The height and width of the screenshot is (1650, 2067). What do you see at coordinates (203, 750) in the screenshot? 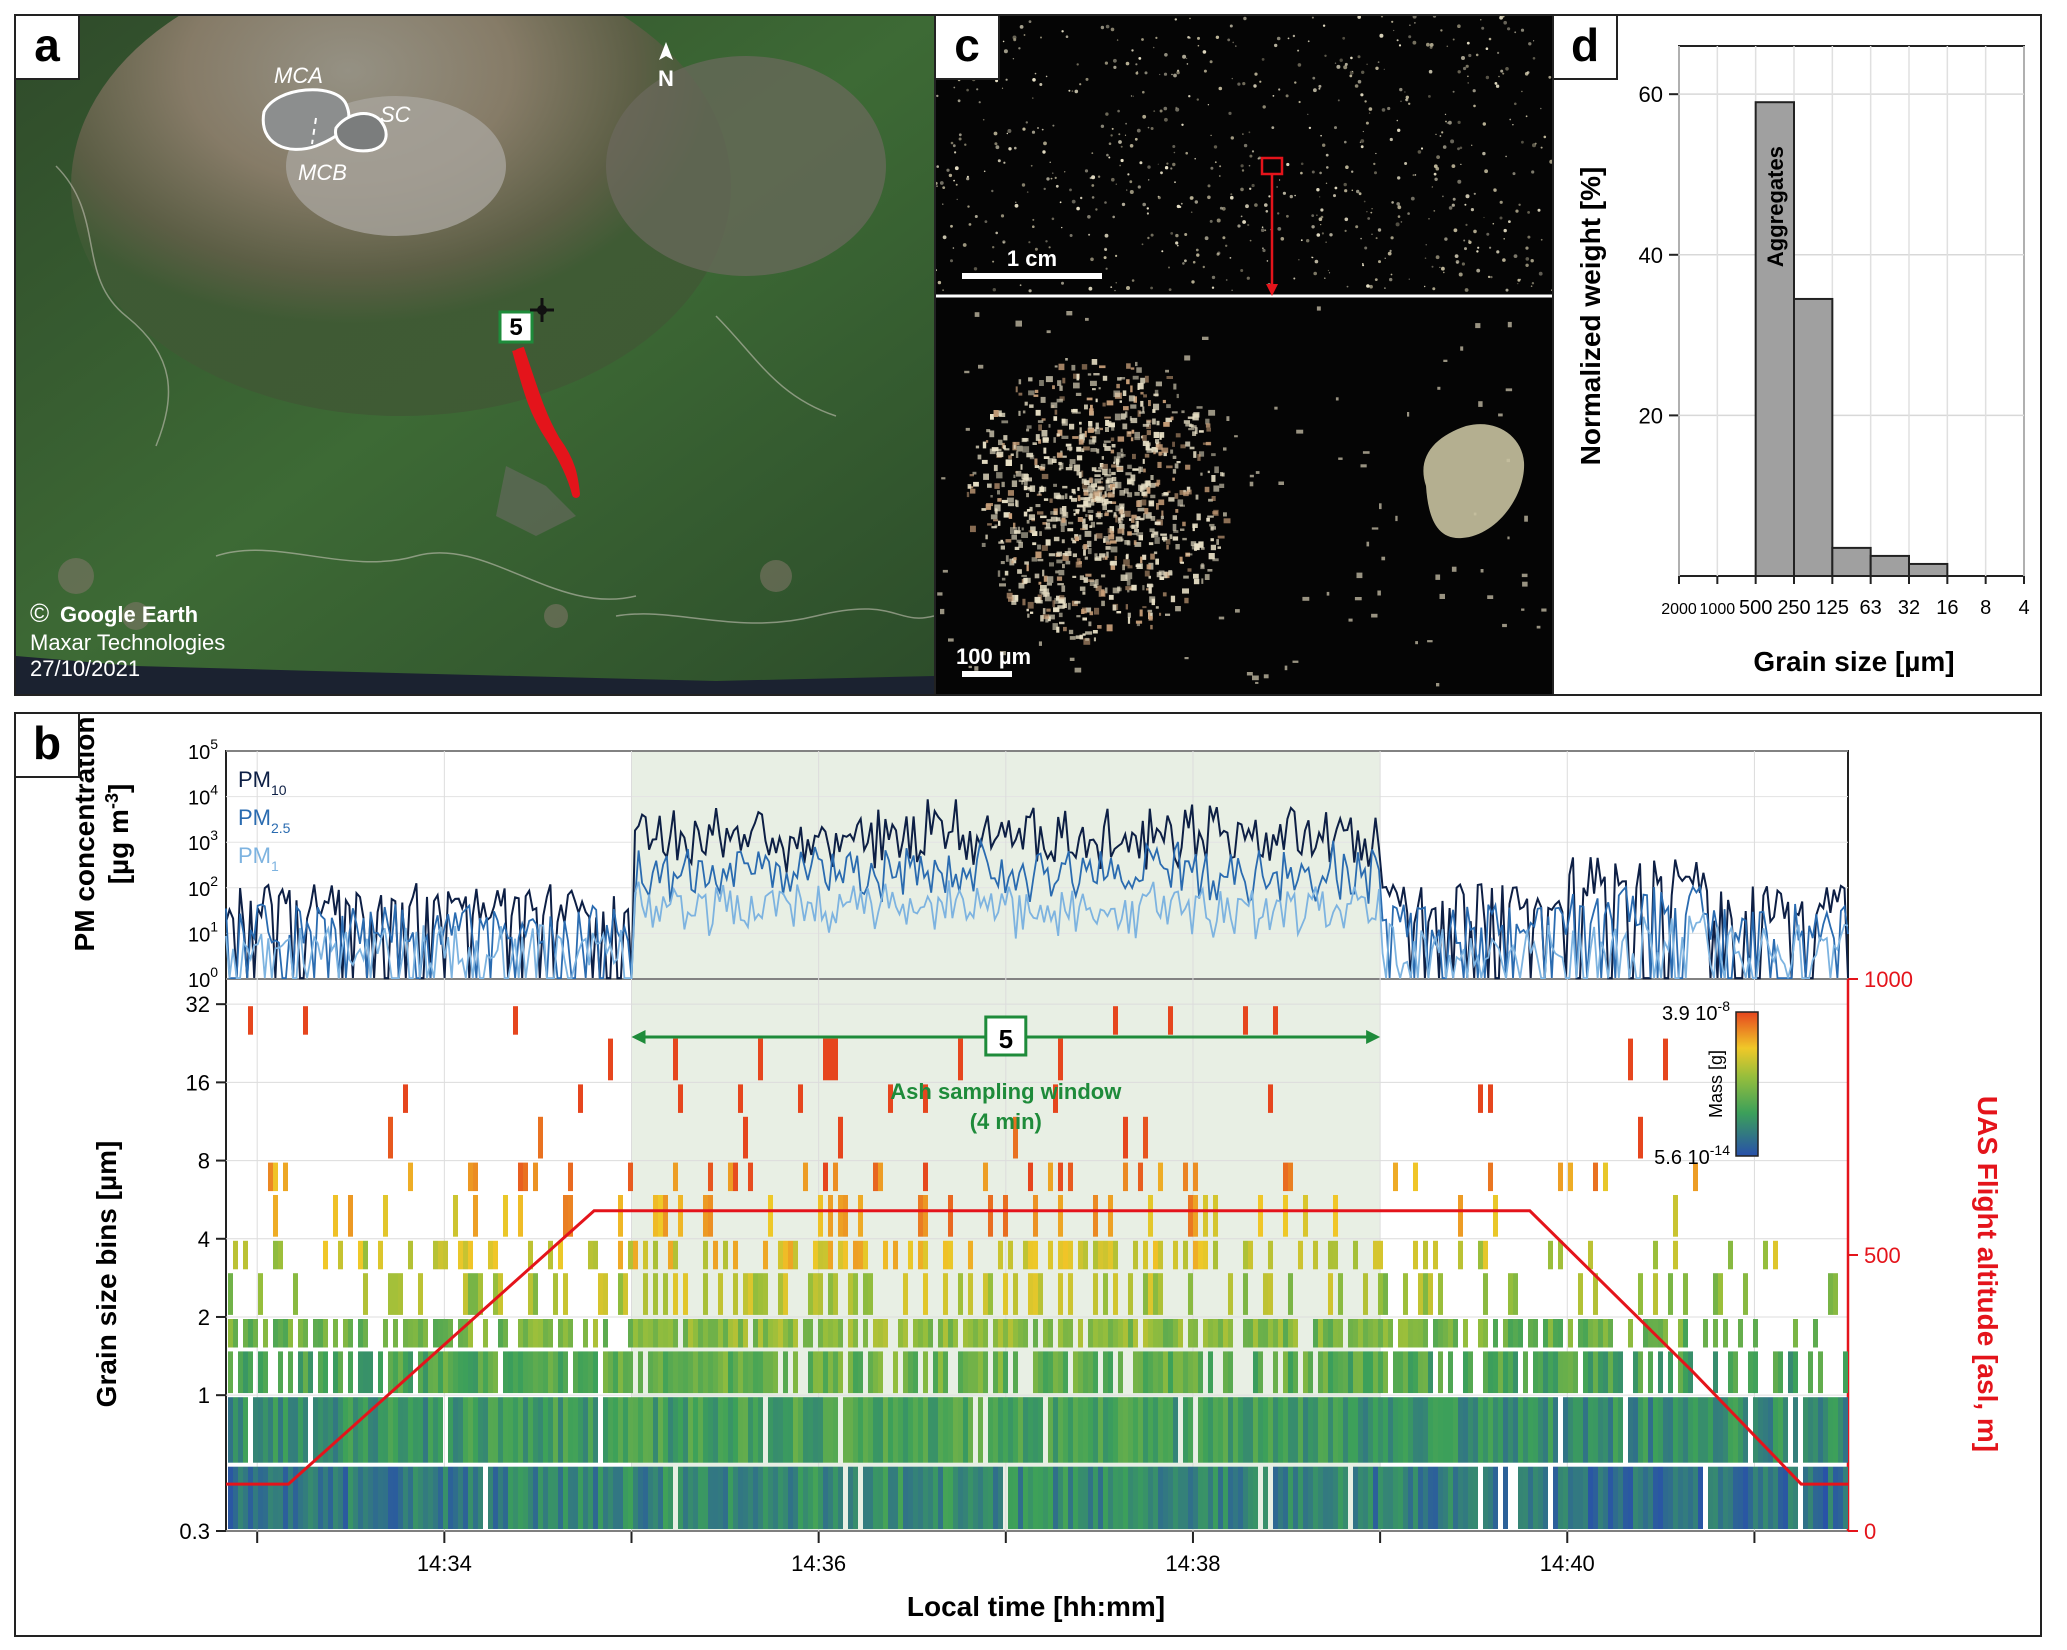
I see `pm-ytick-label: 10⁵` at bounding box center [203, 750].